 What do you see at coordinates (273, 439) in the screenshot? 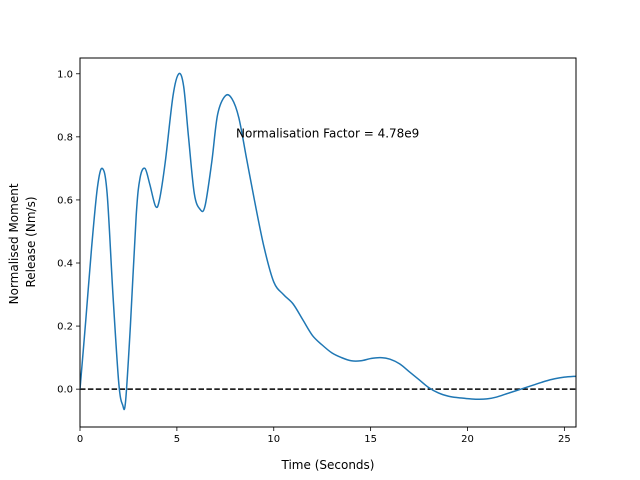
I see `x-tick-label: 10` at bounding box center [273, 439].